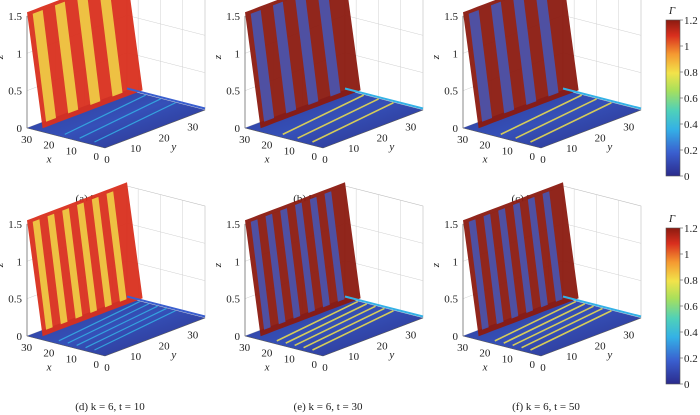  Describe the element at coordinates (691, 333) in the screenshot. I see `colorbar-tick-label: 0.4` at that location.